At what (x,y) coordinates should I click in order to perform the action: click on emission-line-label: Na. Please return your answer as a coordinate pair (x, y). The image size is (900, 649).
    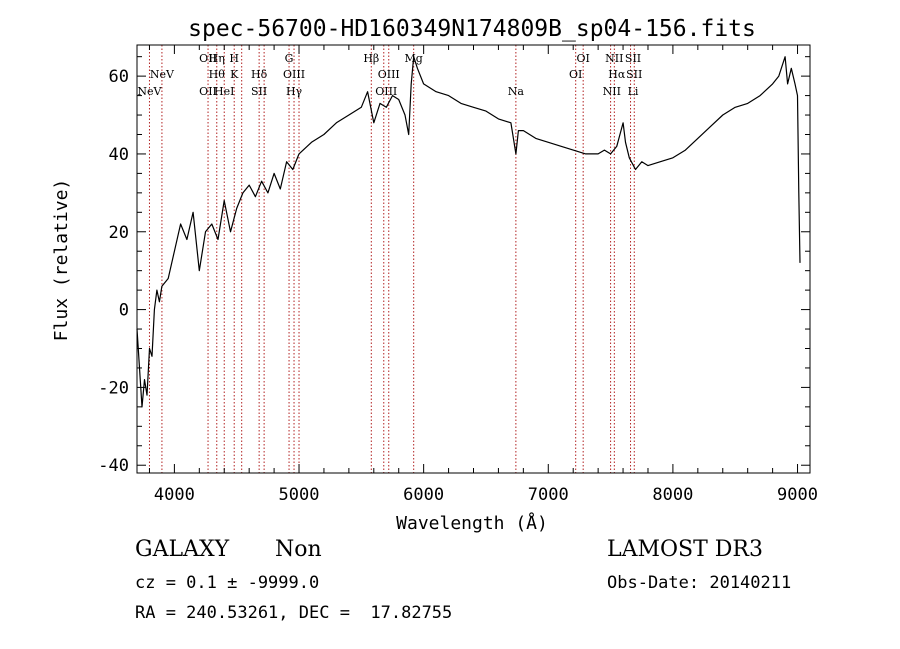
    Looking at the image, I should click on (516, 91).